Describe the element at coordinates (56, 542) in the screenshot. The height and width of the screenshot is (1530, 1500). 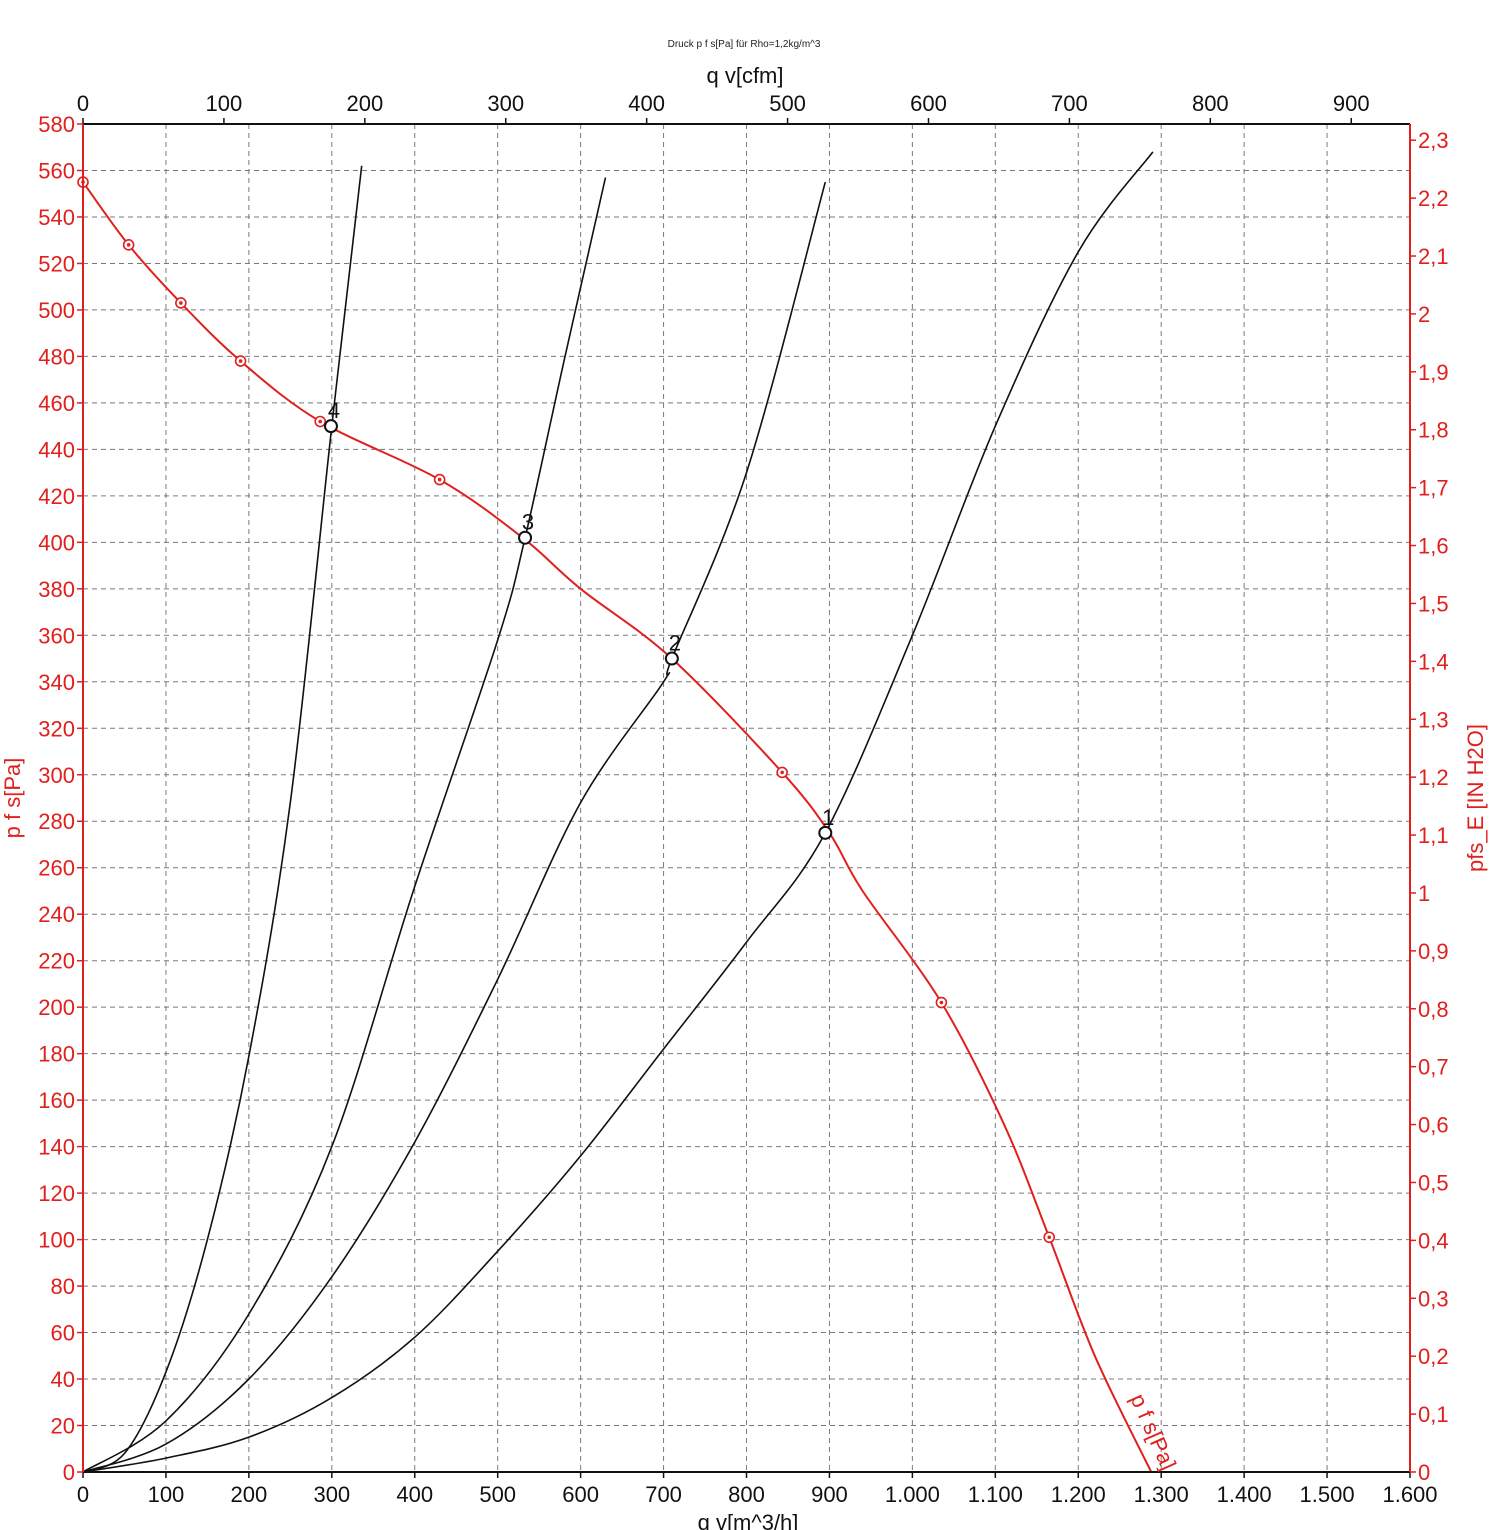
I see `y-tick-label: 400` at that location.